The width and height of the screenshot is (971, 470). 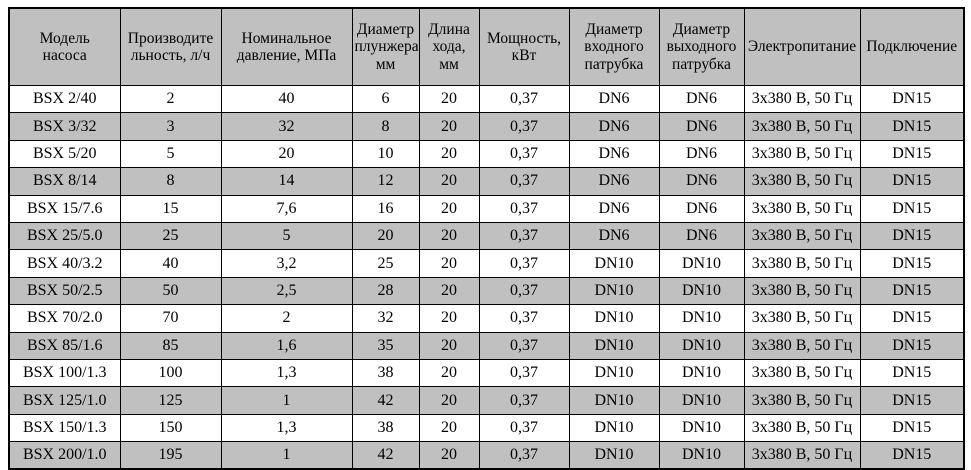 I want to click on cell-plunger: 20, so click(x=385, y=236).